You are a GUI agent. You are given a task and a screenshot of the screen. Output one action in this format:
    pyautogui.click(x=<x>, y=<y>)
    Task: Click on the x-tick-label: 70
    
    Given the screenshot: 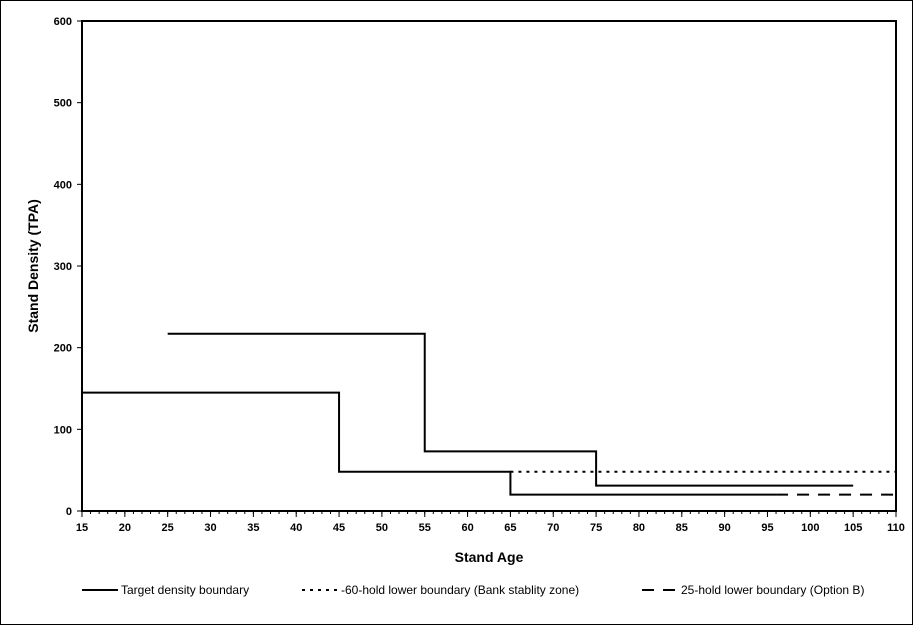 What is the action you would take?
    pyautogui.click(x=553, y=528)
    